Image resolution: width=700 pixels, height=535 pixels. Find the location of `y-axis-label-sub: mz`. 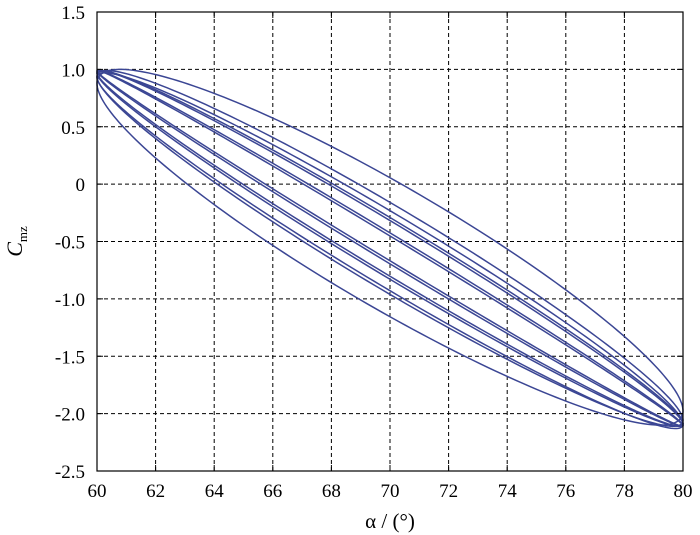

y-axis-label-sub: mz is located at coordinates (22, 234).